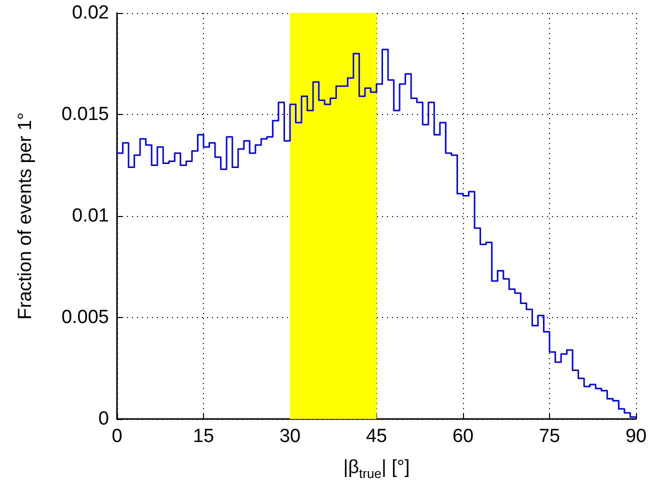 The width and height of the screenshot is (655, 485). I want to click on x-tick-label: 75, so click(549, 436).